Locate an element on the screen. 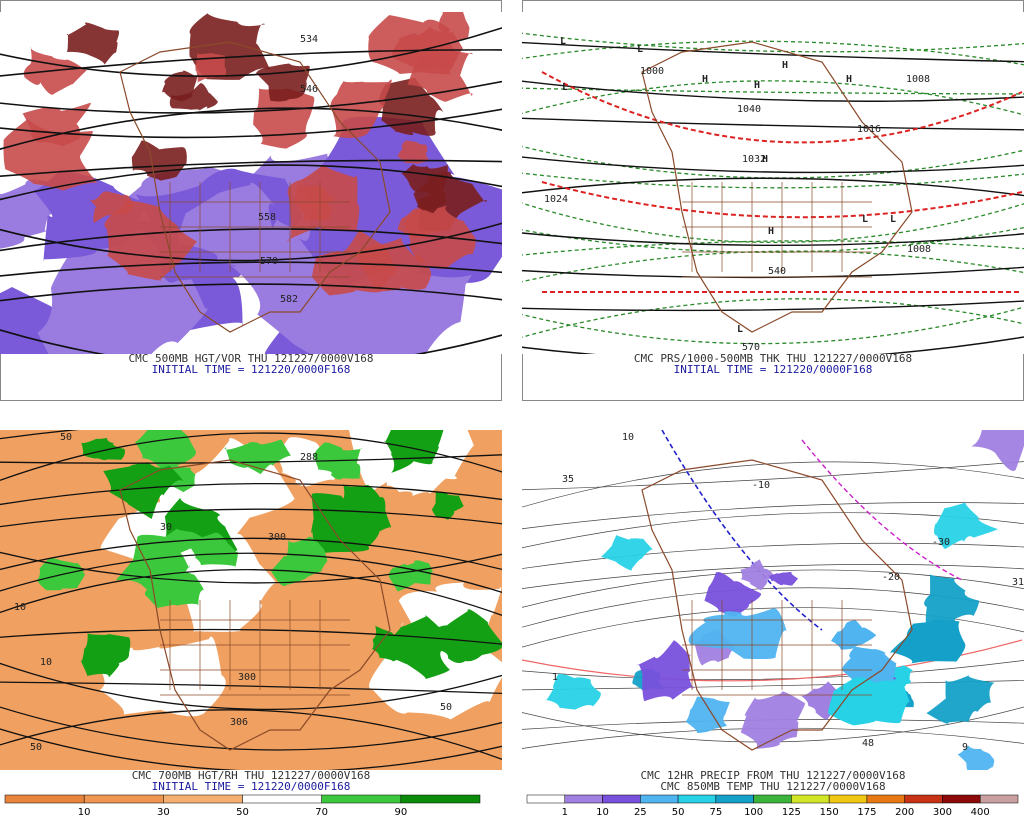 The image size is (1024, 819). colorbar-label: 10 is located at coordinates (84, 812).